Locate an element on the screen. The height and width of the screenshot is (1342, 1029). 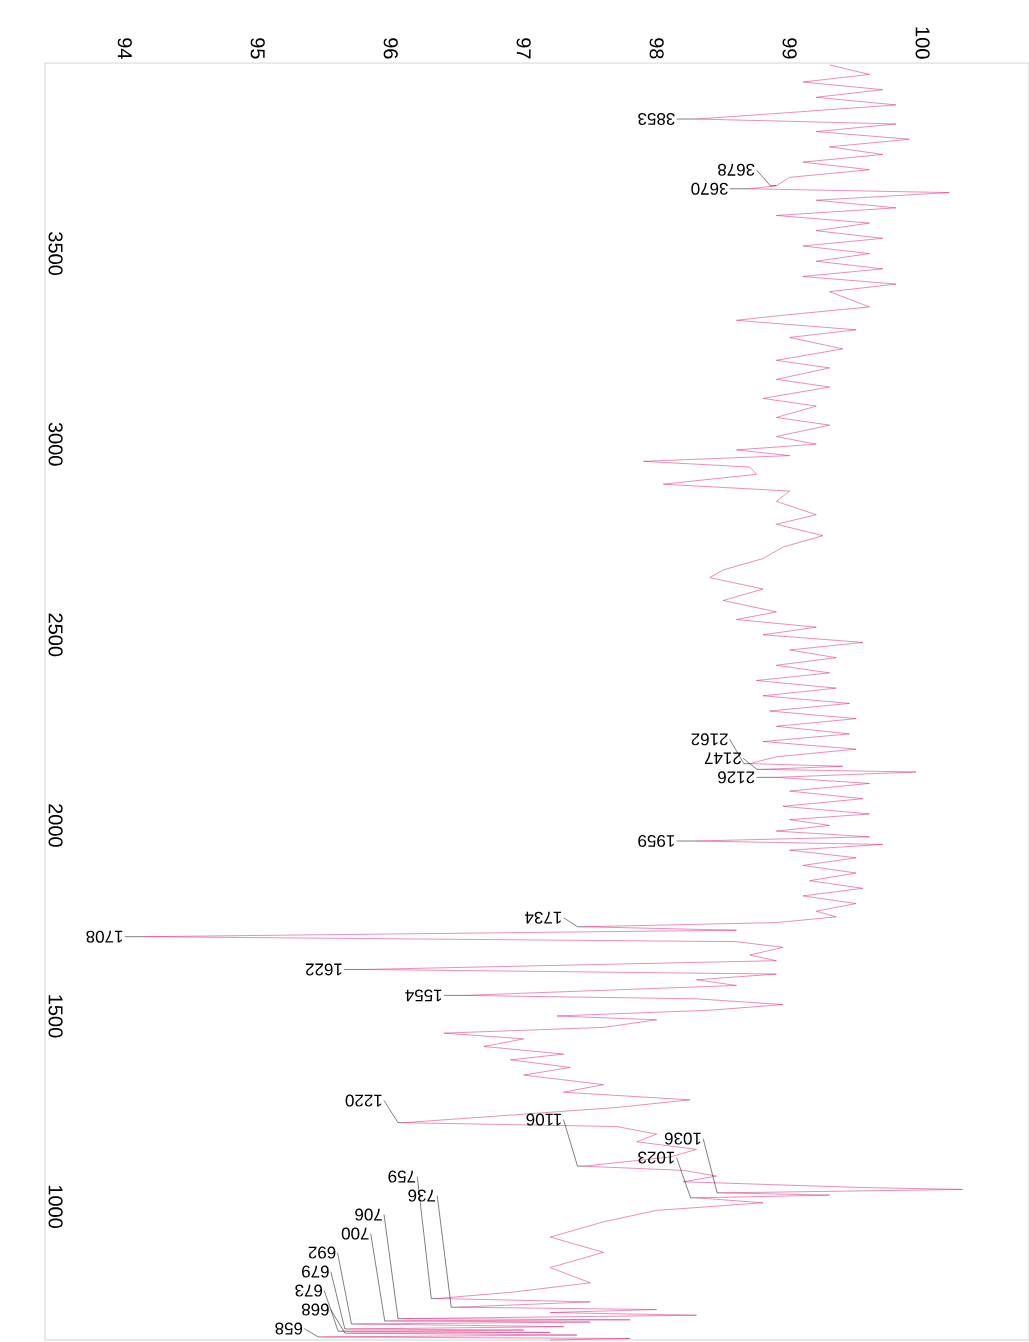
annotation: 736 is located at coordinates (422, 1195).